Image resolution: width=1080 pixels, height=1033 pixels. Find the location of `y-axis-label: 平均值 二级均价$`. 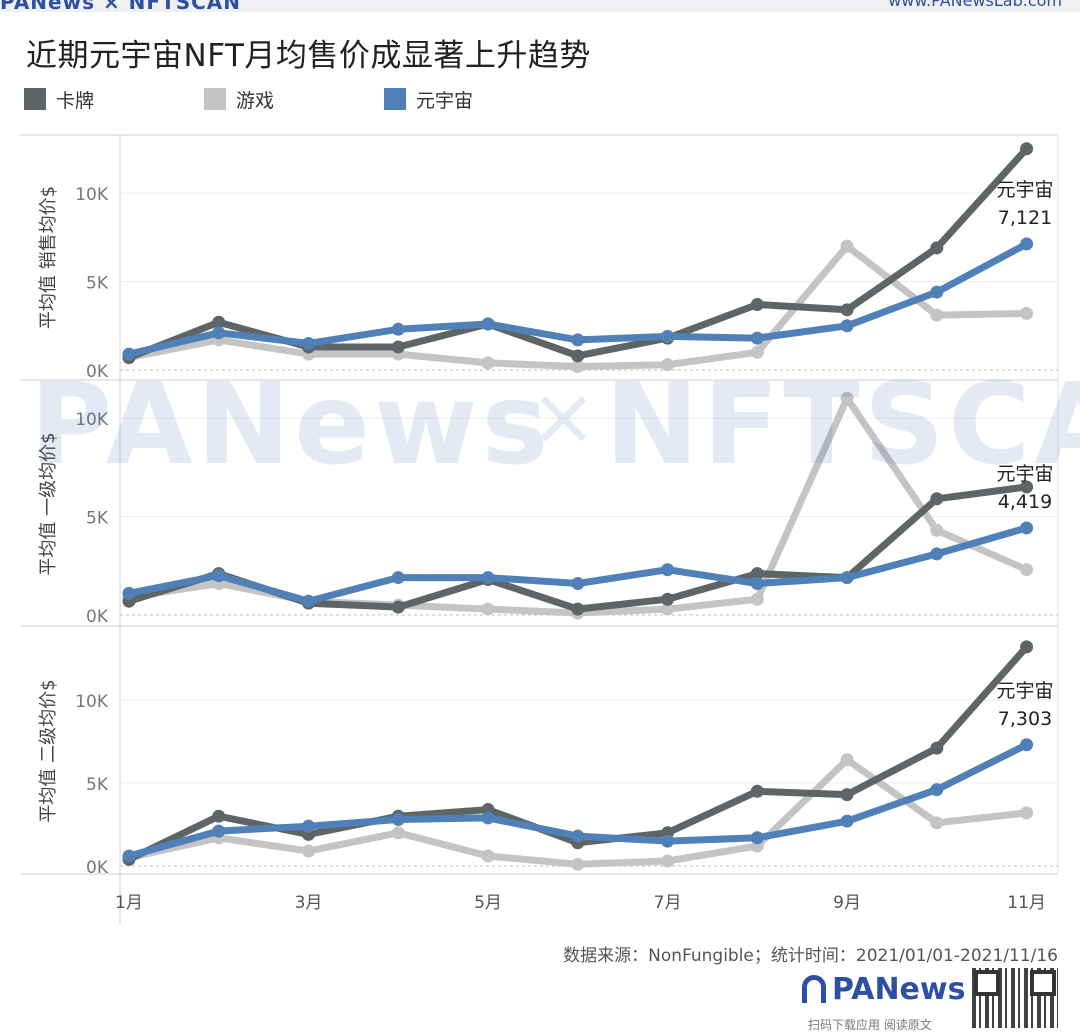

y-axis-label: 平均值 二级均价$ is located at coordinates (48, 750).